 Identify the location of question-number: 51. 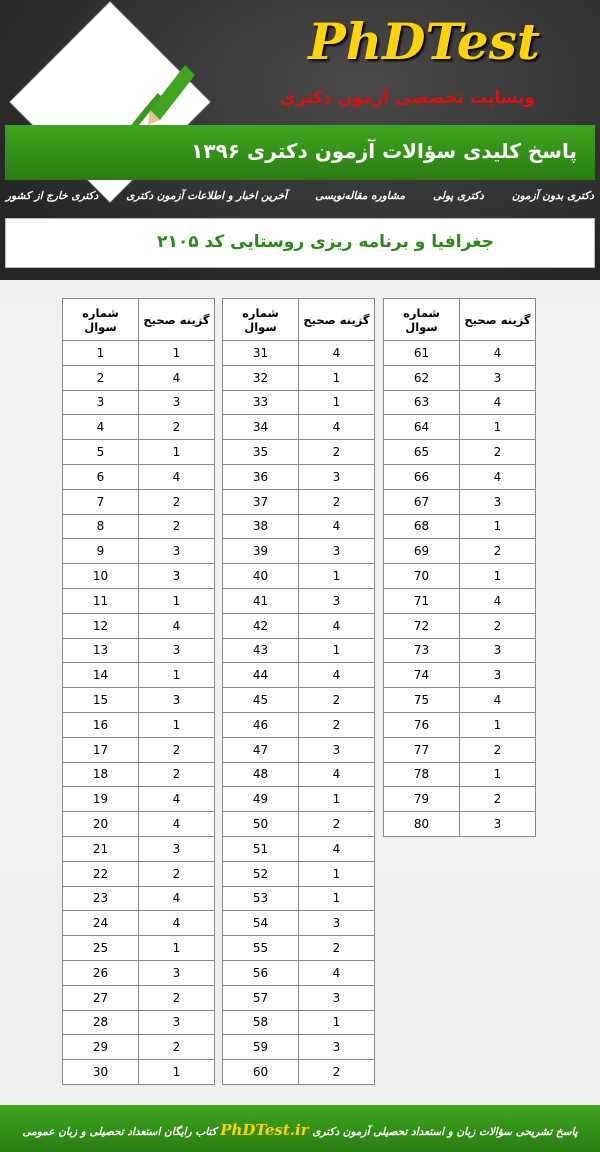
(260, 848).